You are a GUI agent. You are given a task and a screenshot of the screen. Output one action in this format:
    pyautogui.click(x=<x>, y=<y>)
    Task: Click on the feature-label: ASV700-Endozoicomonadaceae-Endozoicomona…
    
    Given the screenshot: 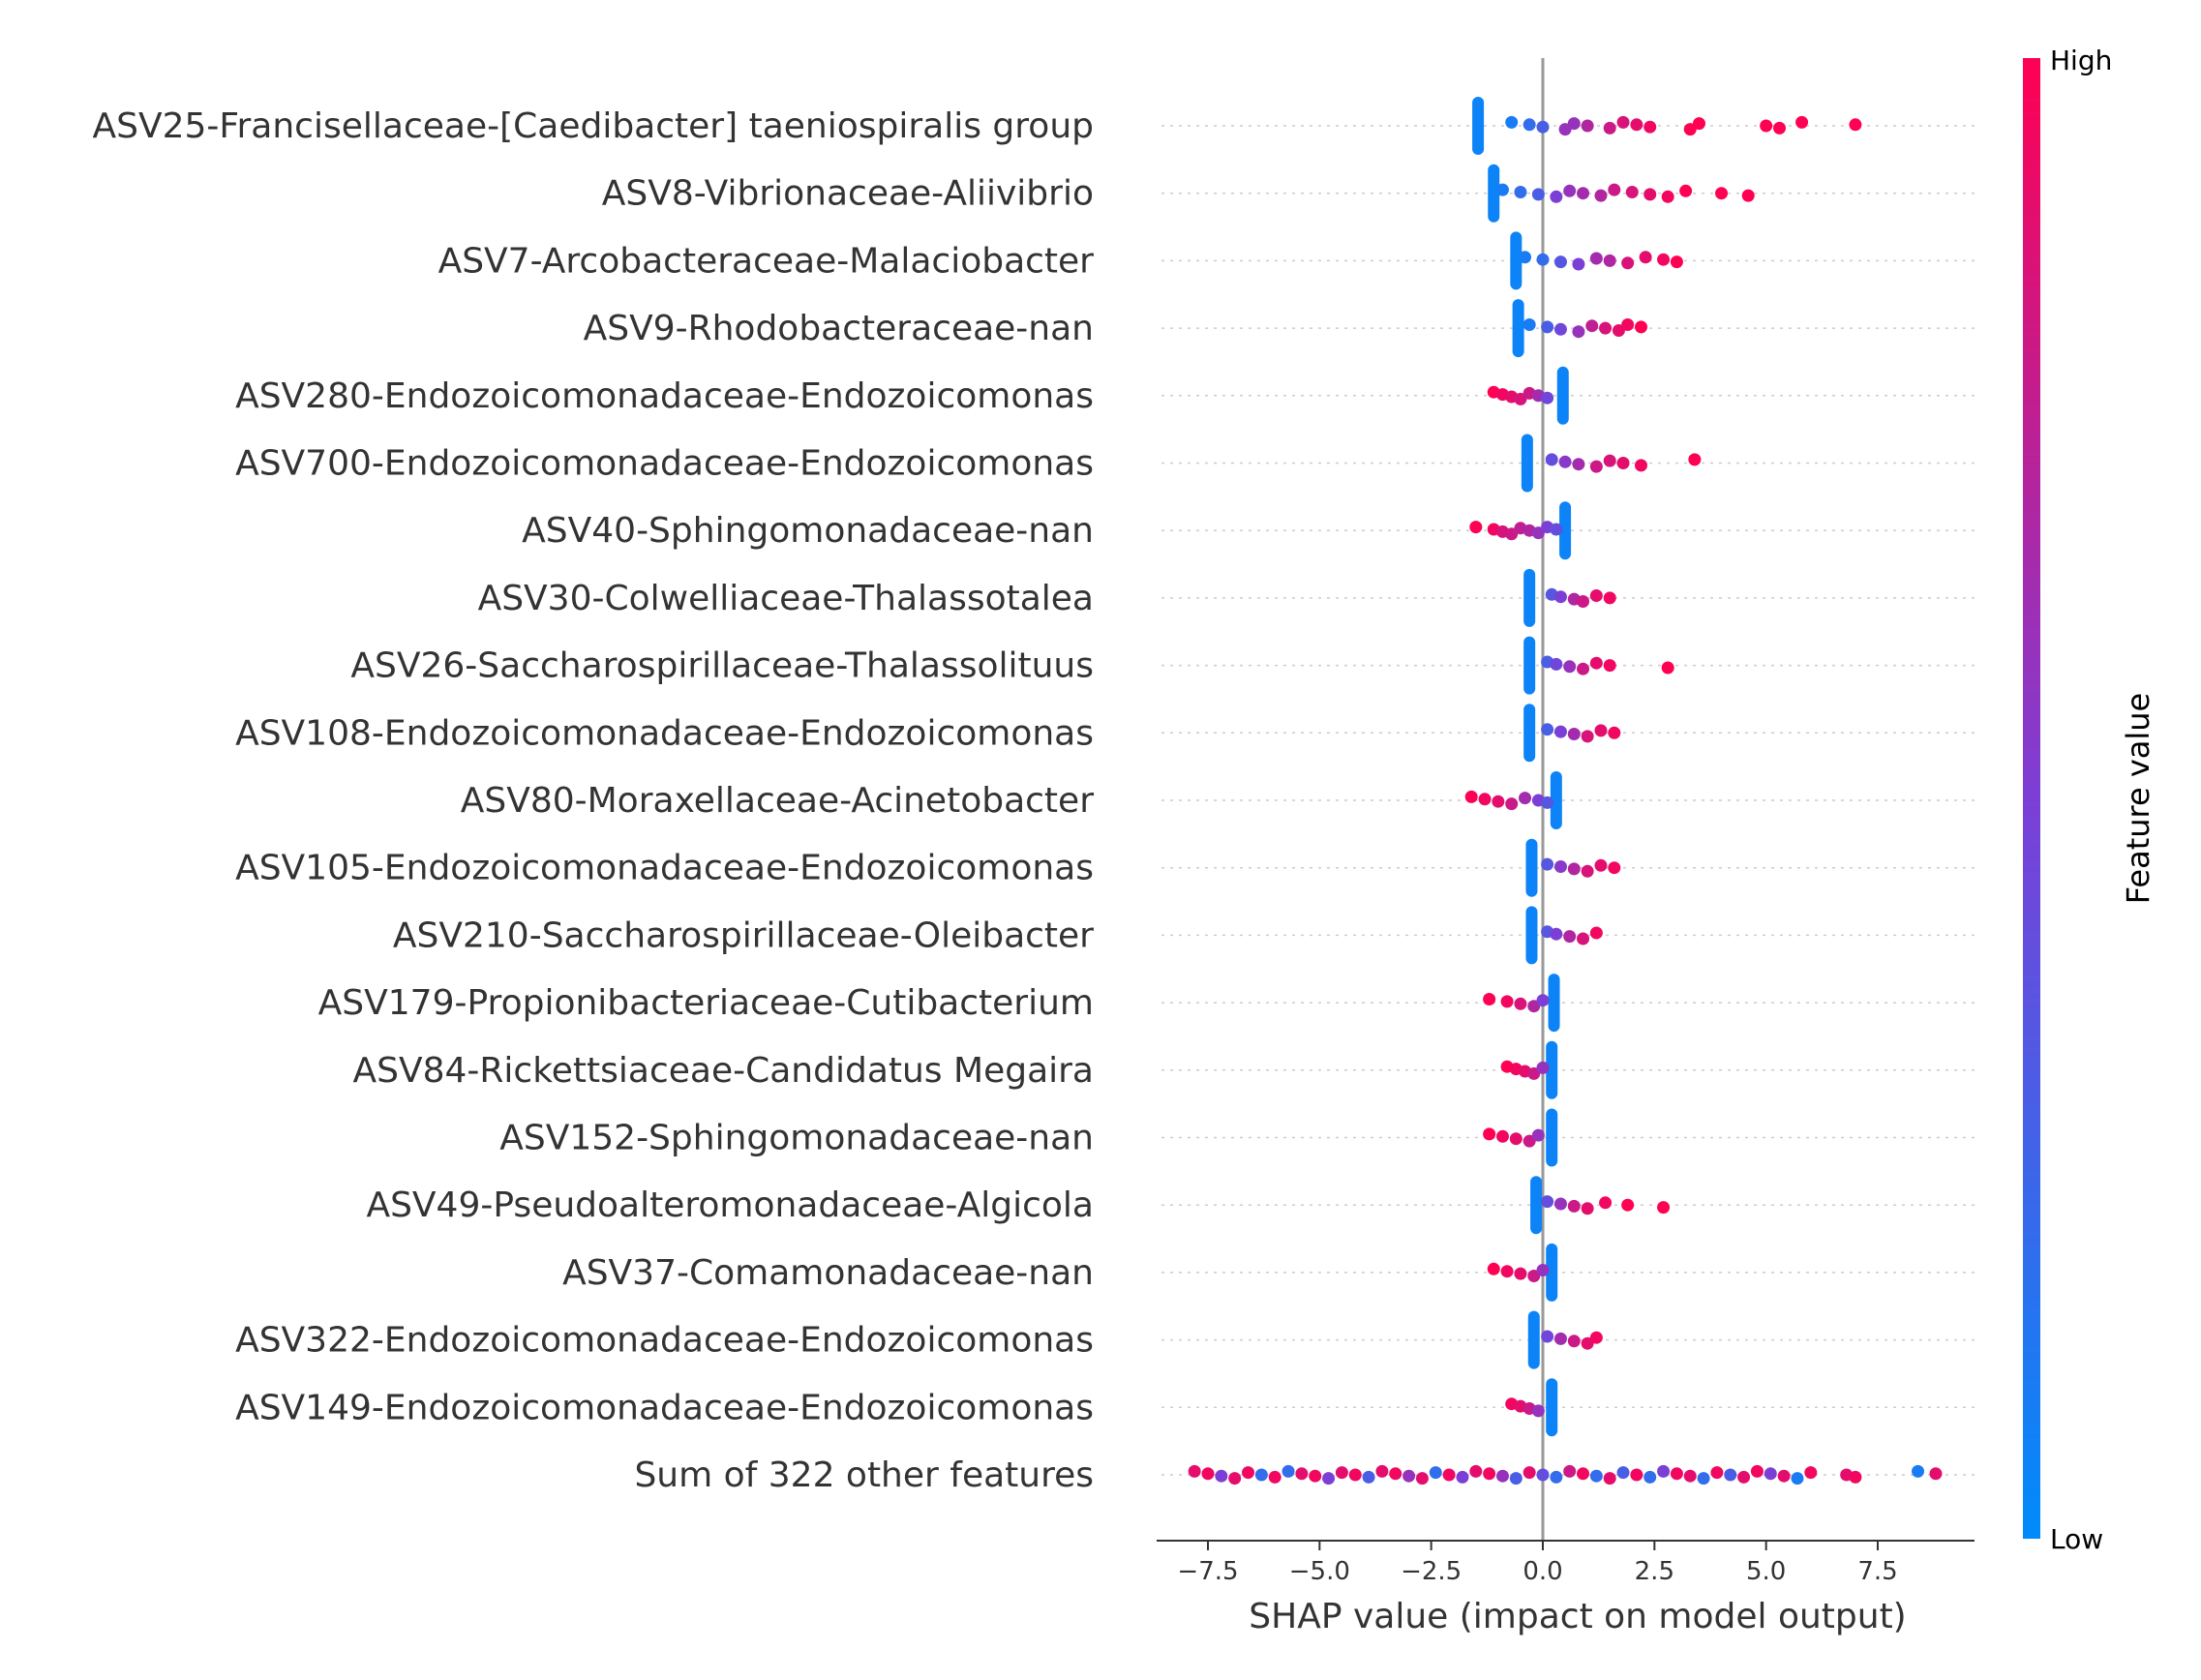 What is the action you would take?
    pyautogui.click(x=664, y=464)
    